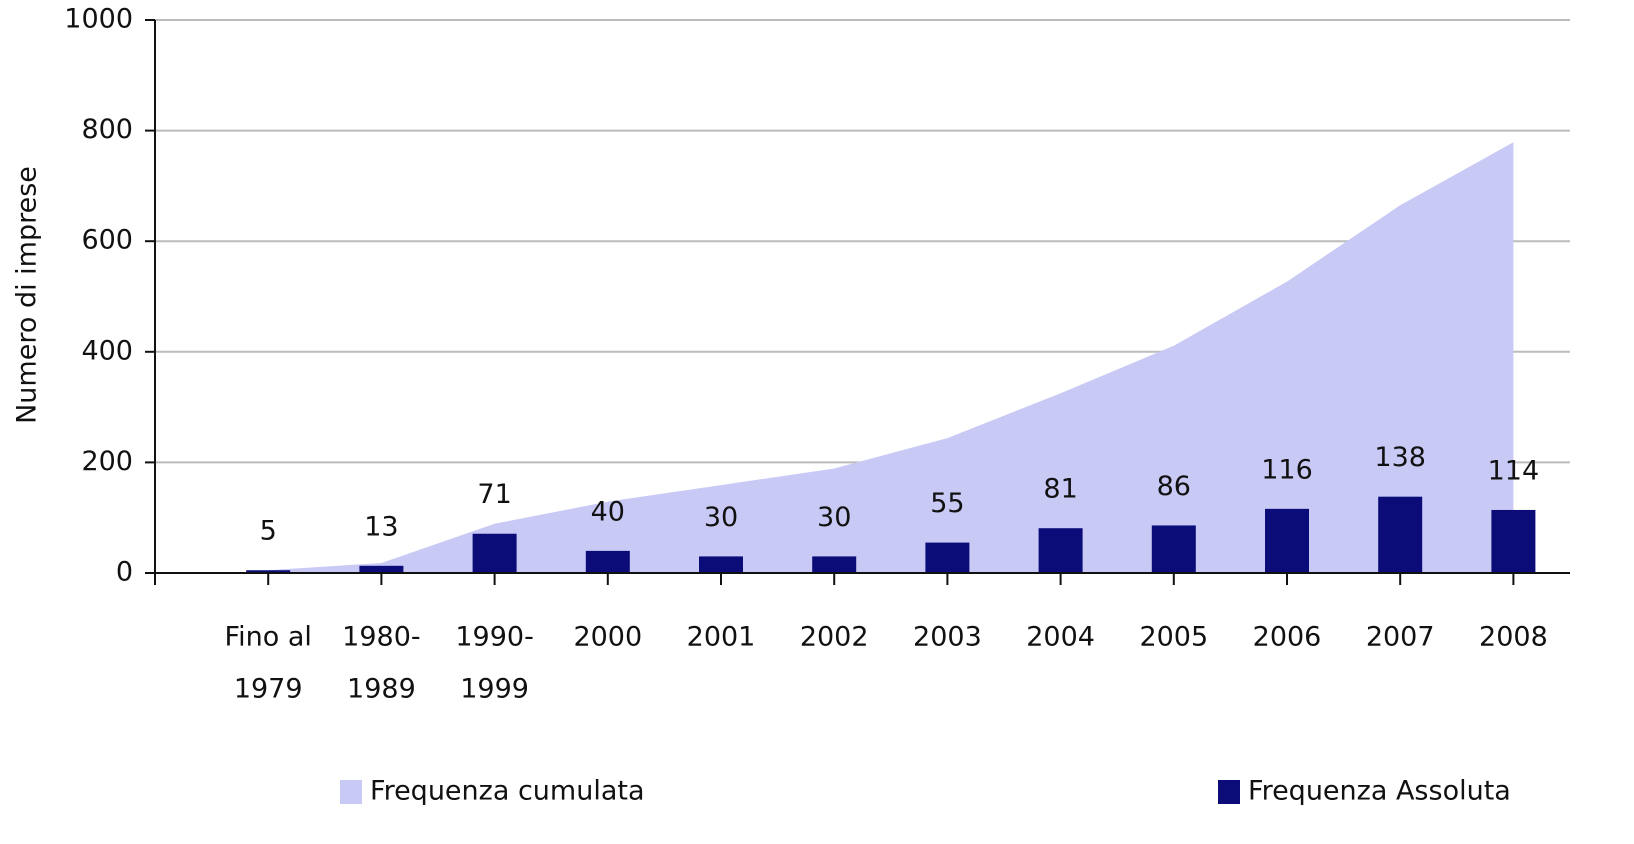  Describe the element at coordinates (381, 637) in the screenshot. I see `x-tick-label: 1980-` at that location.